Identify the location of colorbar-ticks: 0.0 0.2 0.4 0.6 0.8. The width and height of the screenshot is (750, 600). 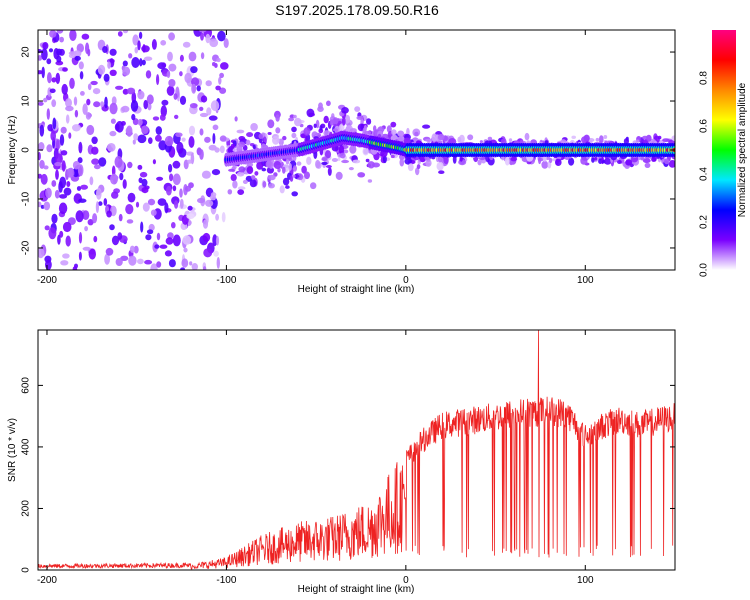
(704, 174).